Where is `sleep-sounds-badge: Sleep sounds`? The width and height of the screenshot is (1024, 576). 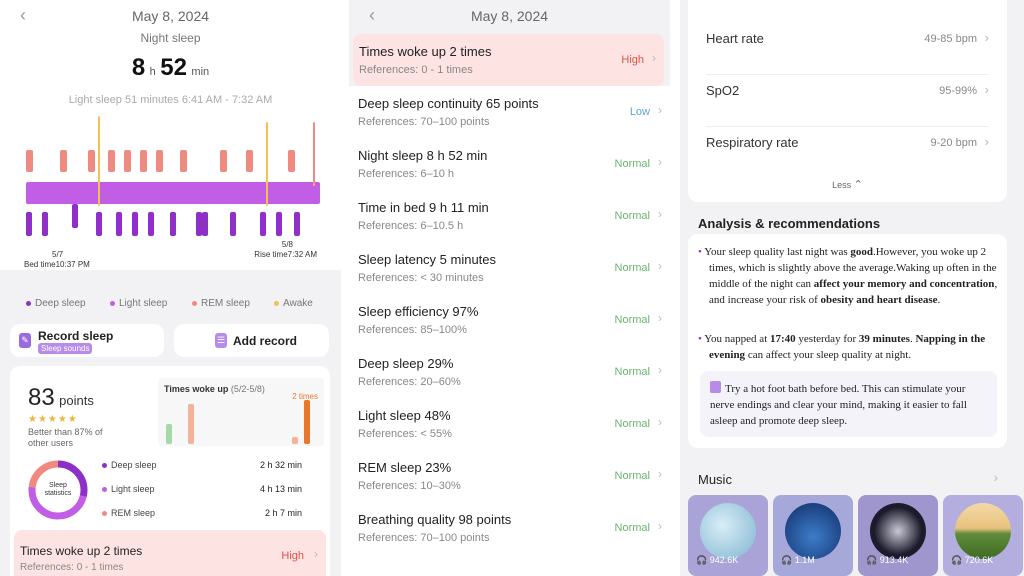
sleep-sounds-badge: Sleep sounds is located at coordinates (65, 348).